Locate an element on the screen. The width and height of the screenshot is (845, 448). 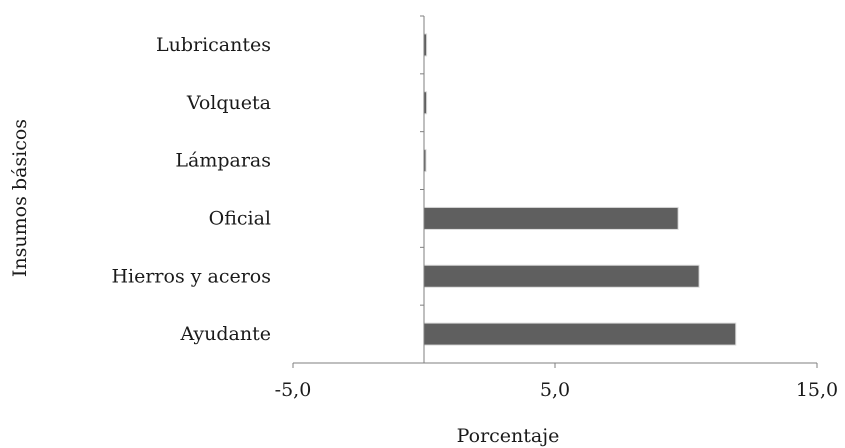
category-label: Oficial is located at coordinates (240, 218).